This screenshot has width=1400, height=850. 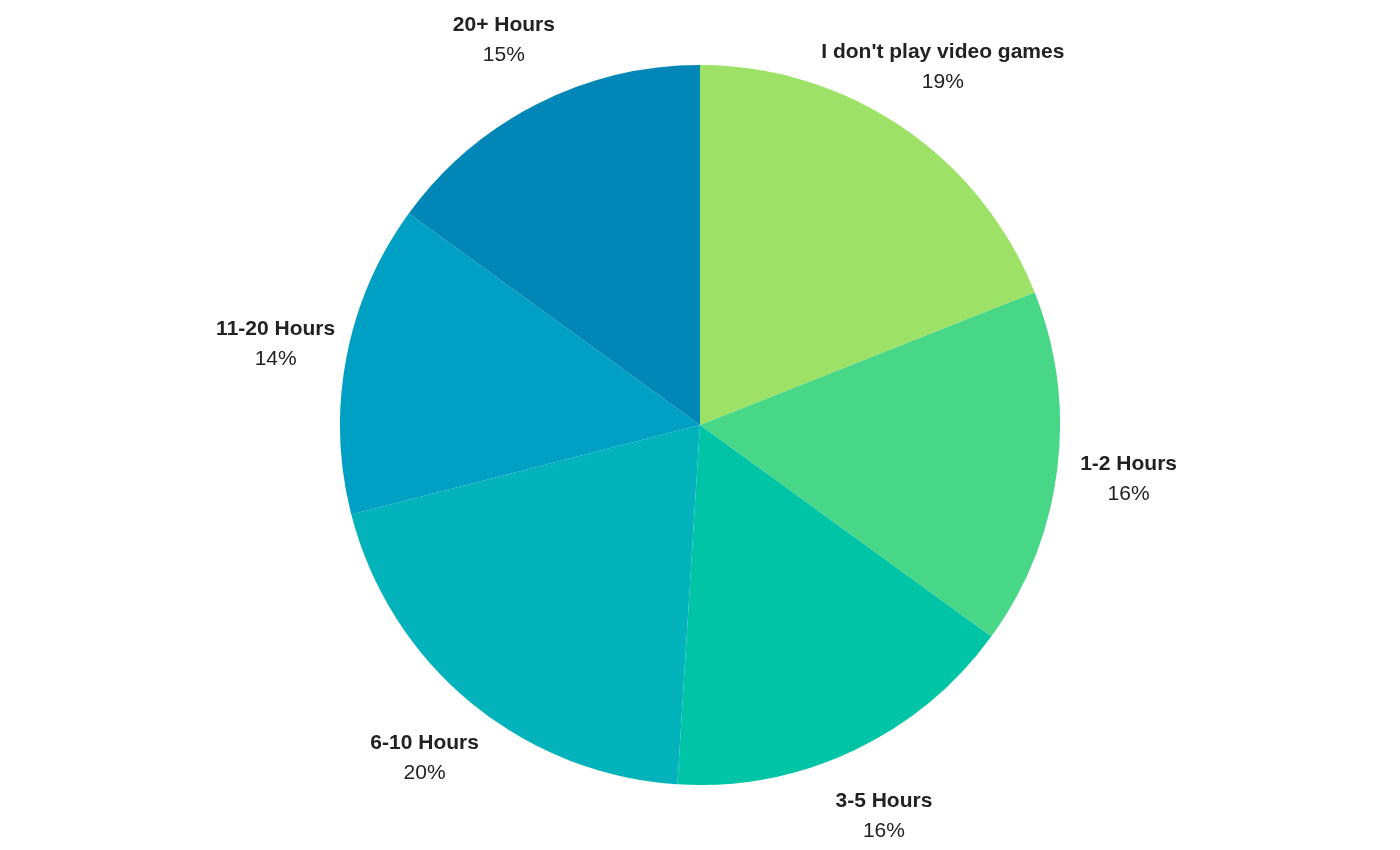 What do you see at coordinates (884, 799) in the screenshot?
I see `slice-label: 3-5 Hours` at bounding box center [884, 799].